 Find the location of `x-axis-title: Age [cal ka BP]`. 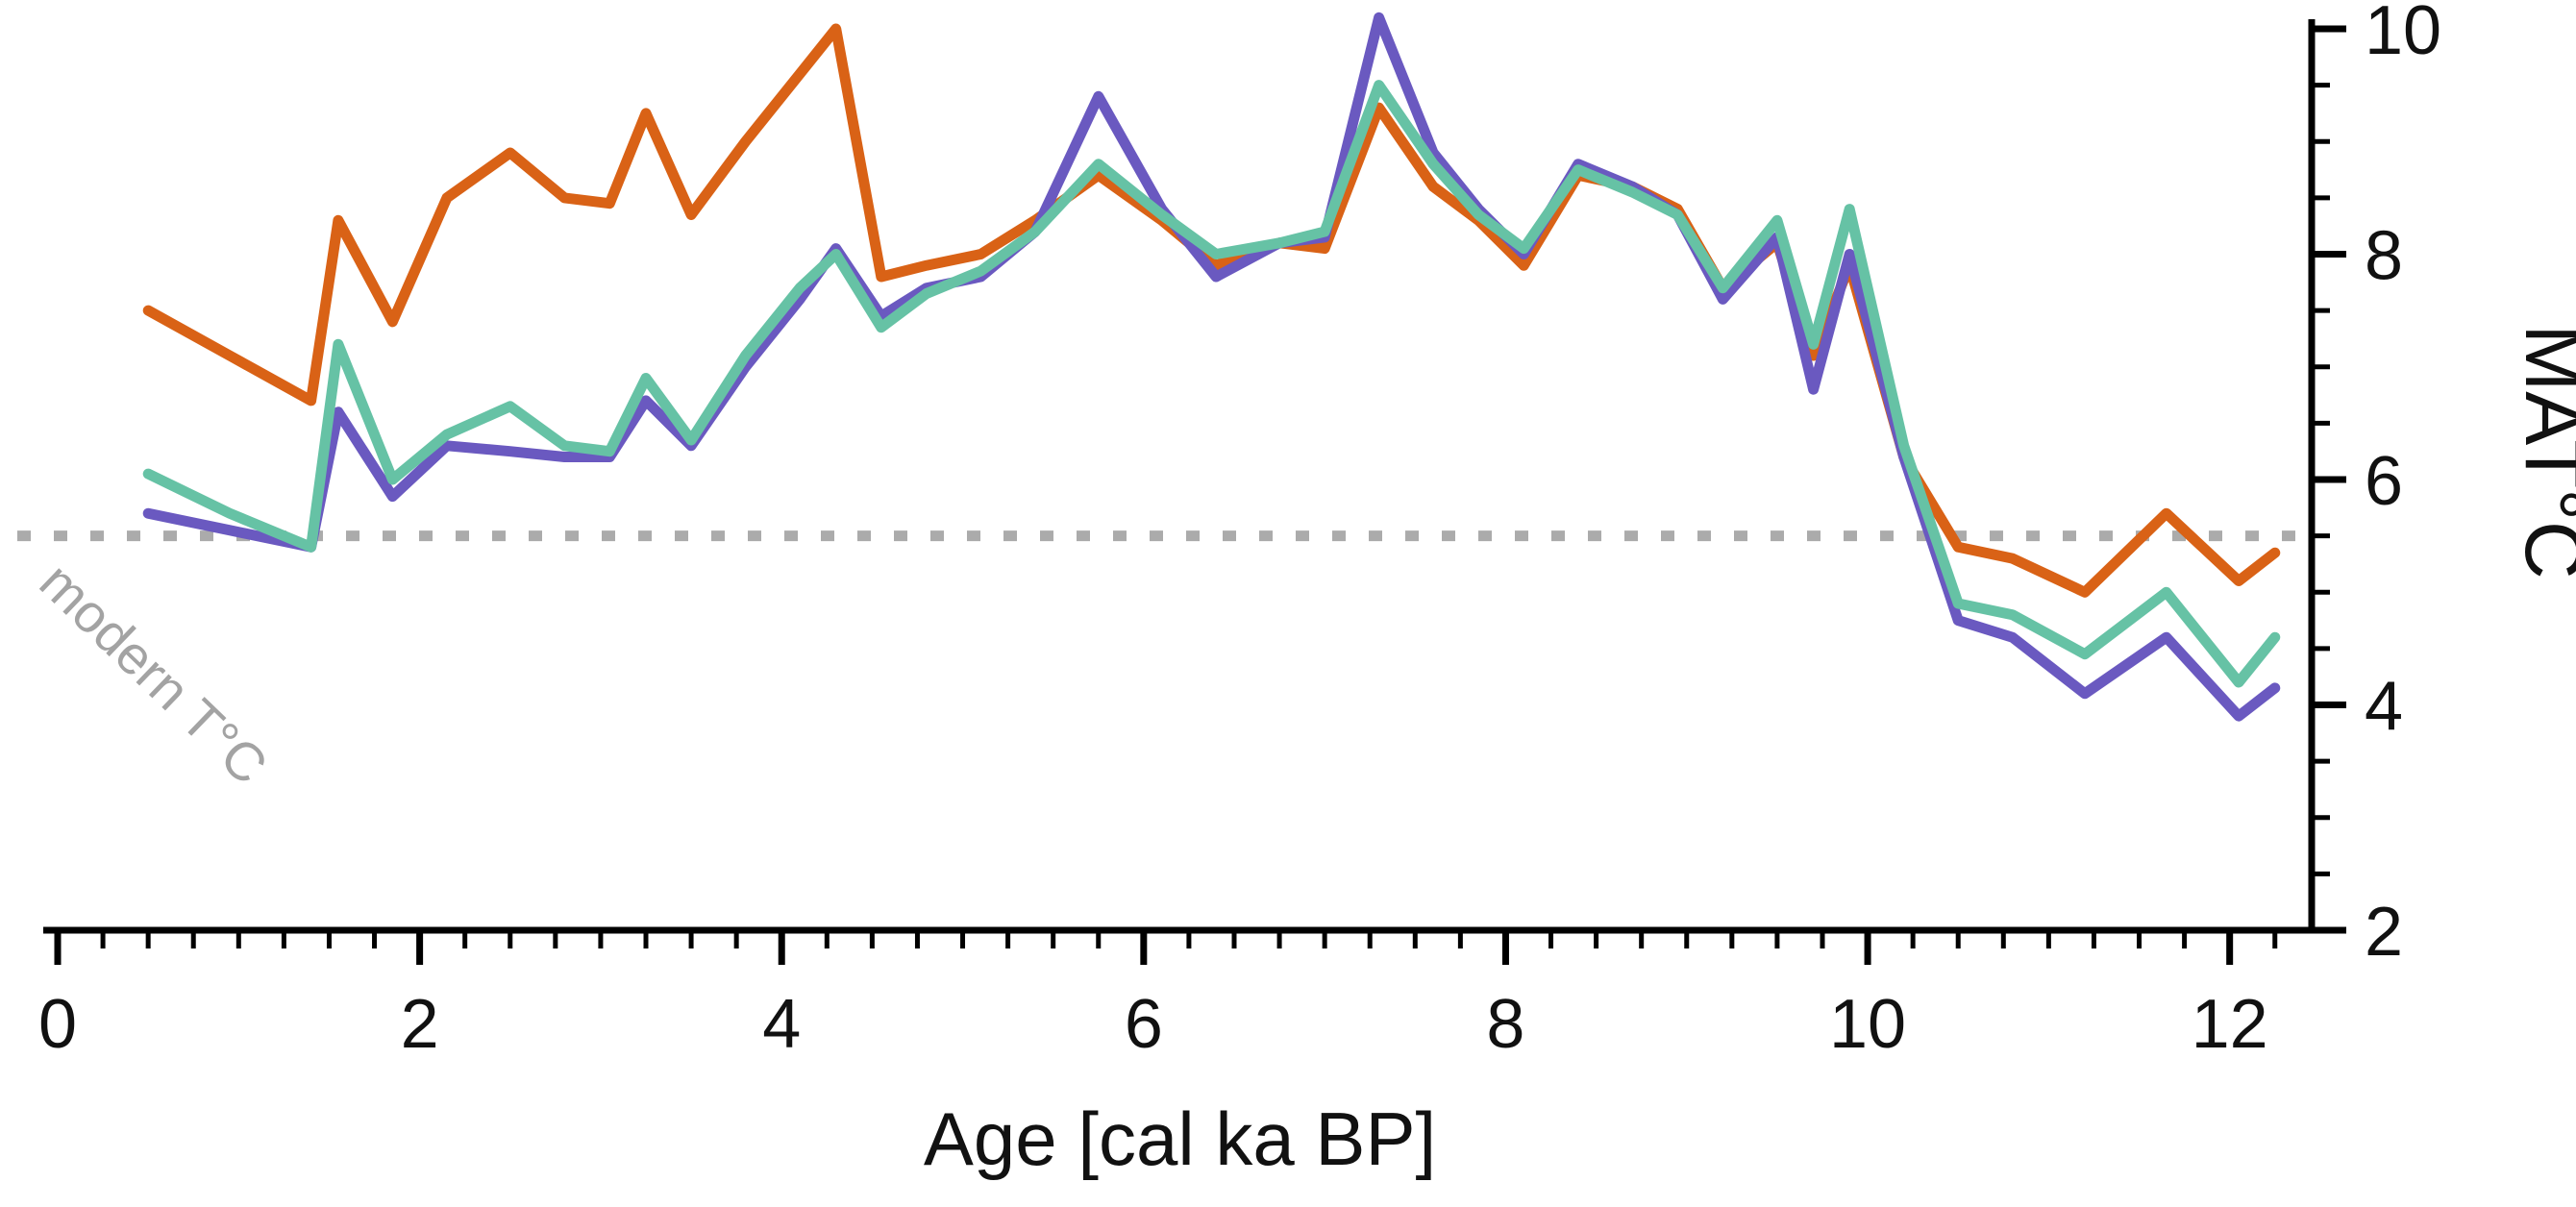

x-axis-title: Age [cal ka BP] is located at coordinates (1180, 1138).